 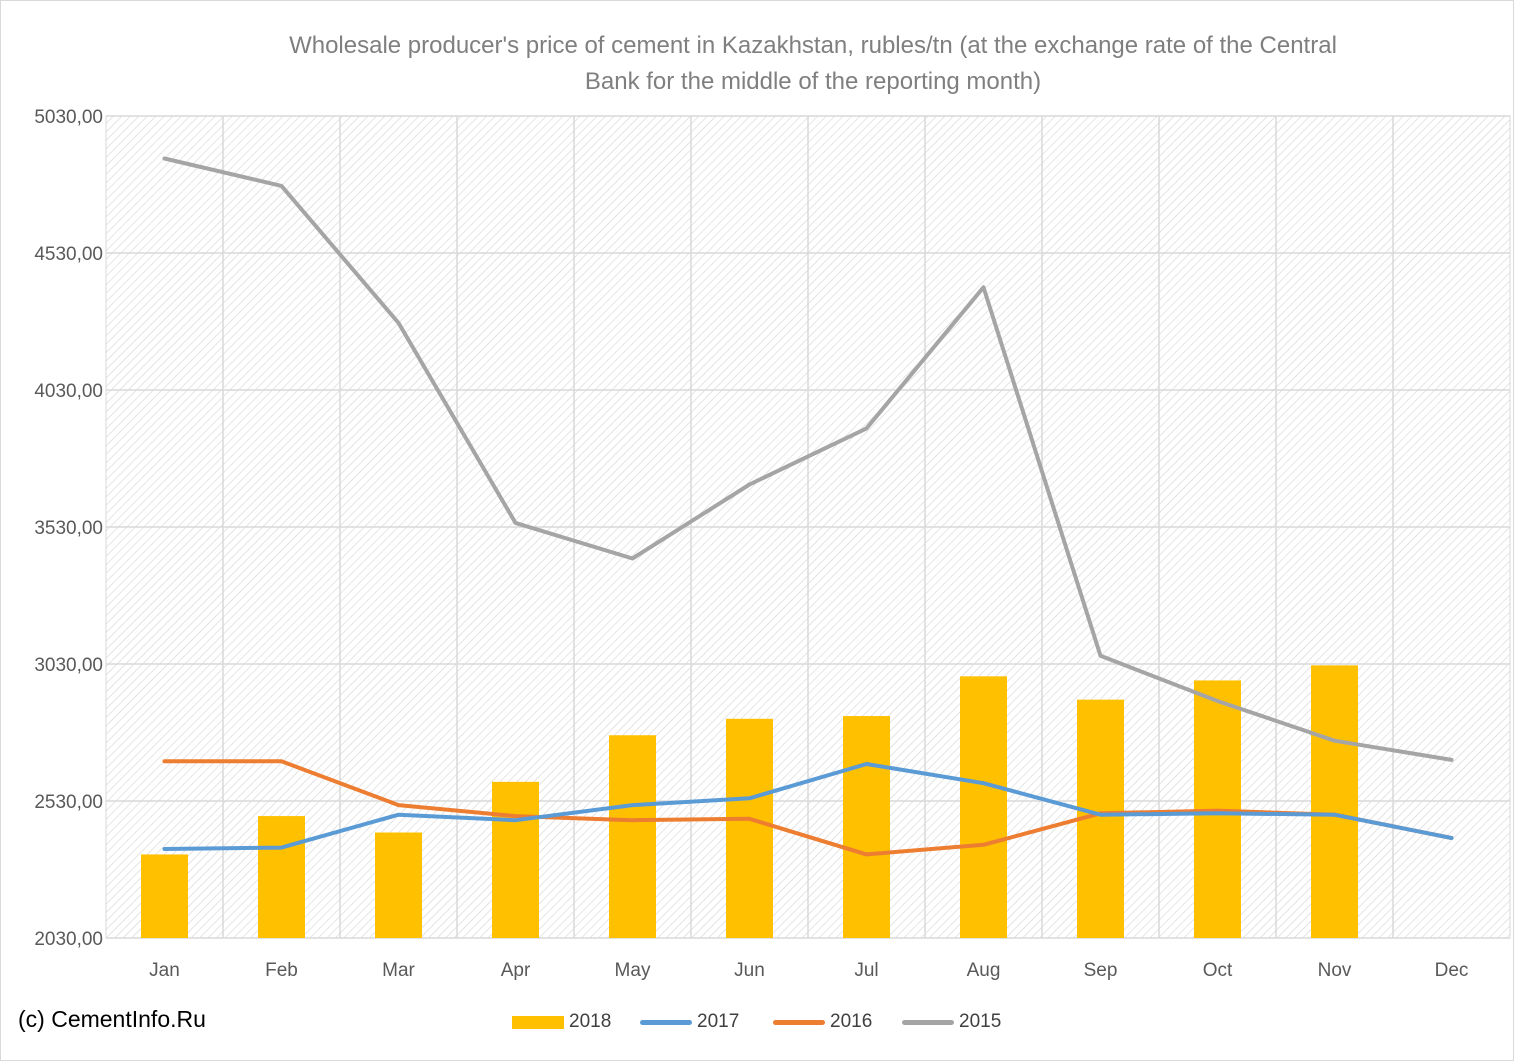 I want to click on legend-item-2018: 2018, so click(x=561, y=1022).